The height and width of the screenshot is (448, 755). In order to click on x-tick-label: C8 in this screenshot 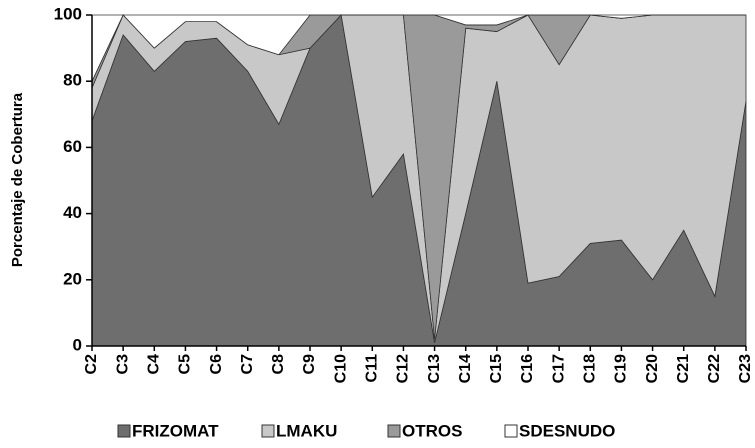, I will do `click(278, 364)`.